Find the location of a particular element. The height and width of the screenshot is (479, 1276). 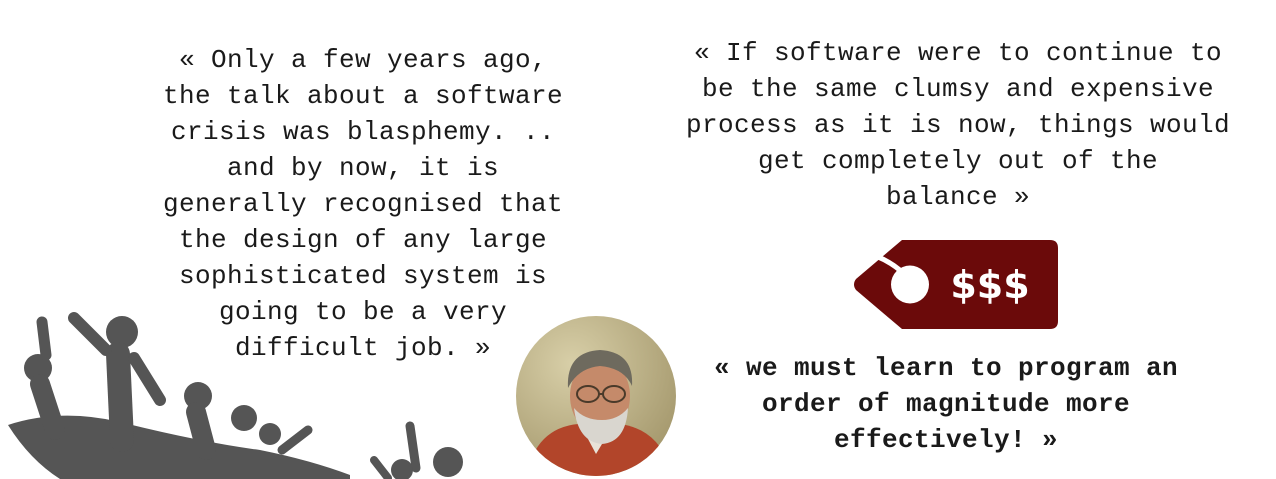

price-tag-shape is located at coordinates (956, 284).